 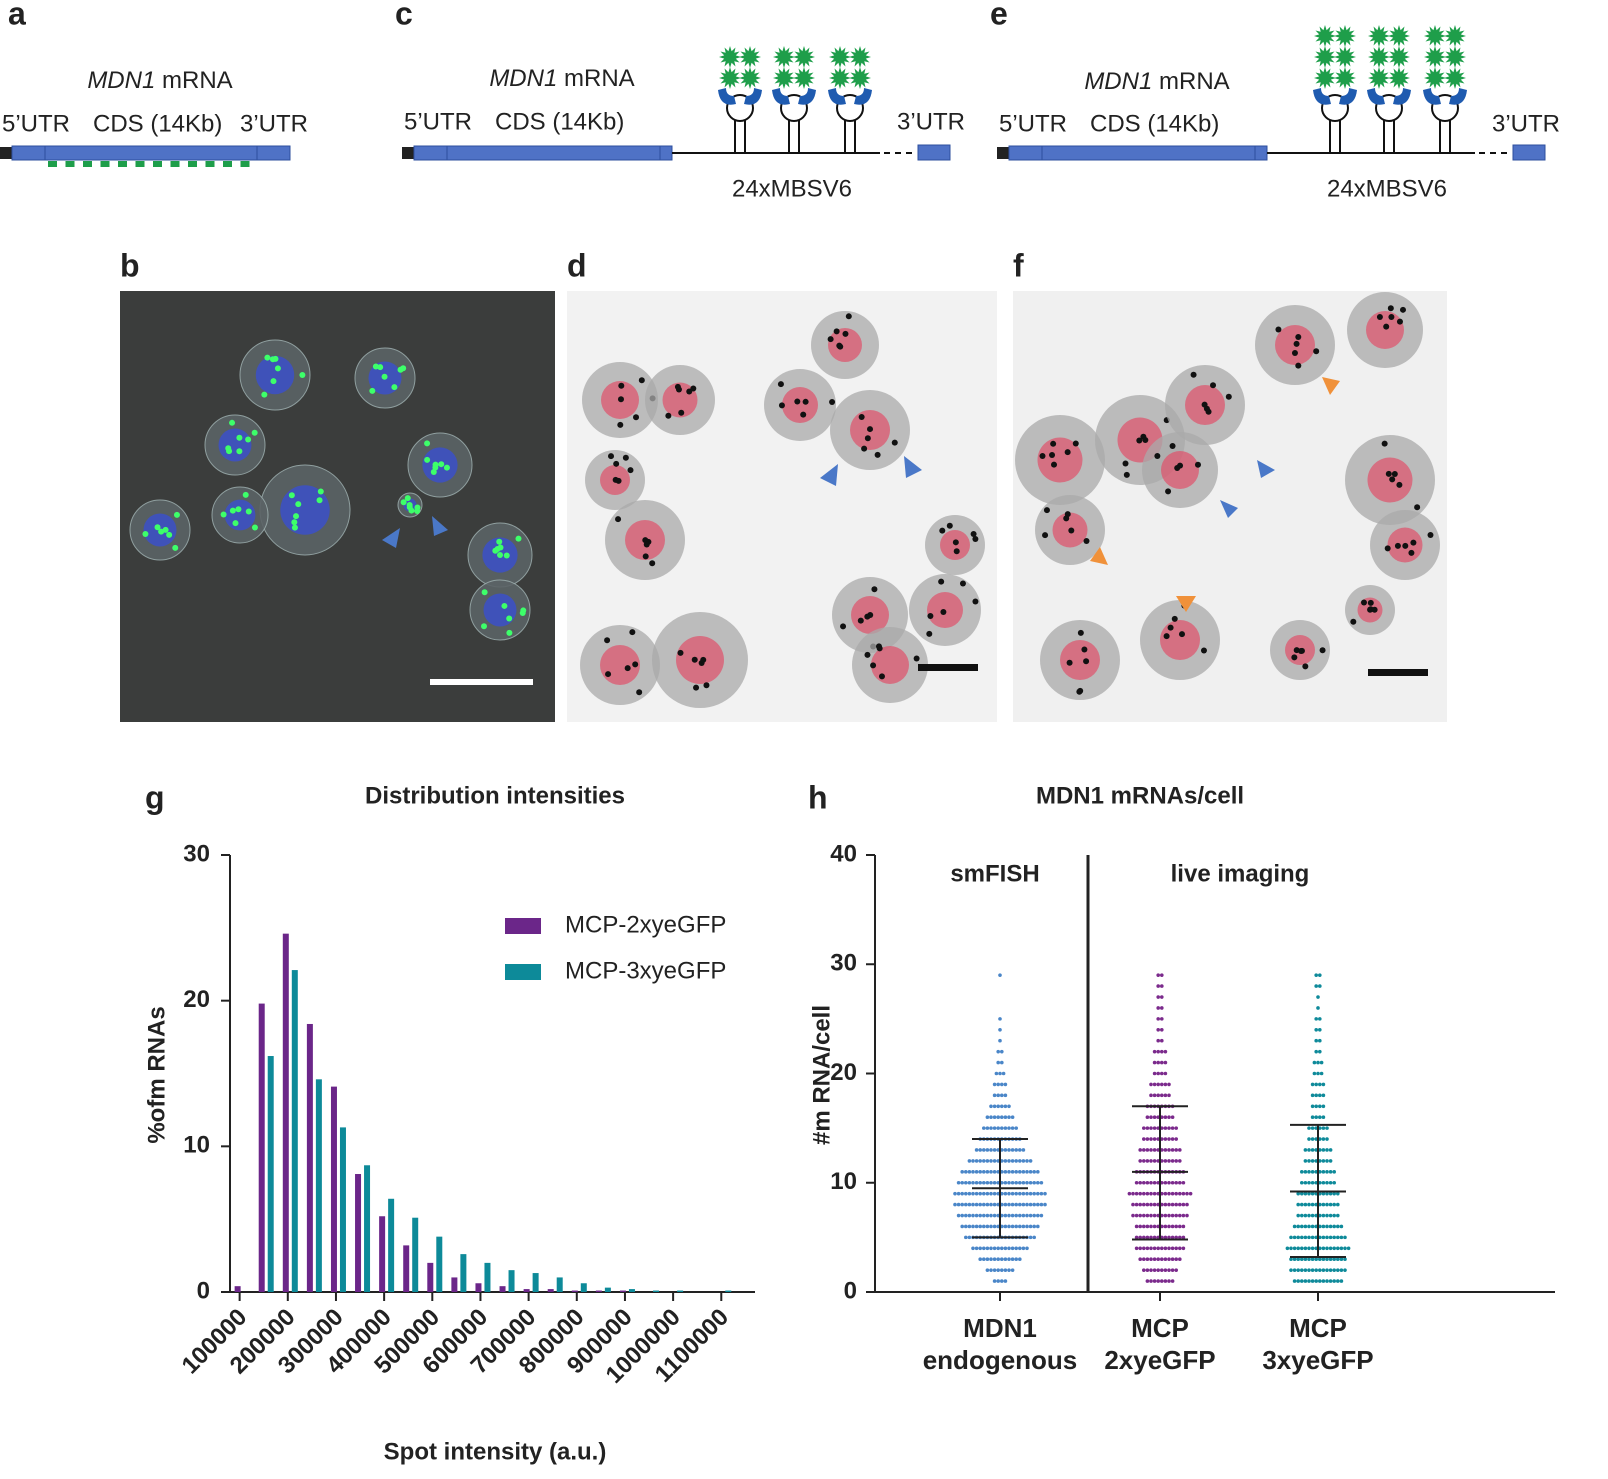 I want to click on x-tick-label: MCP, so click(x=1318, y=1328).